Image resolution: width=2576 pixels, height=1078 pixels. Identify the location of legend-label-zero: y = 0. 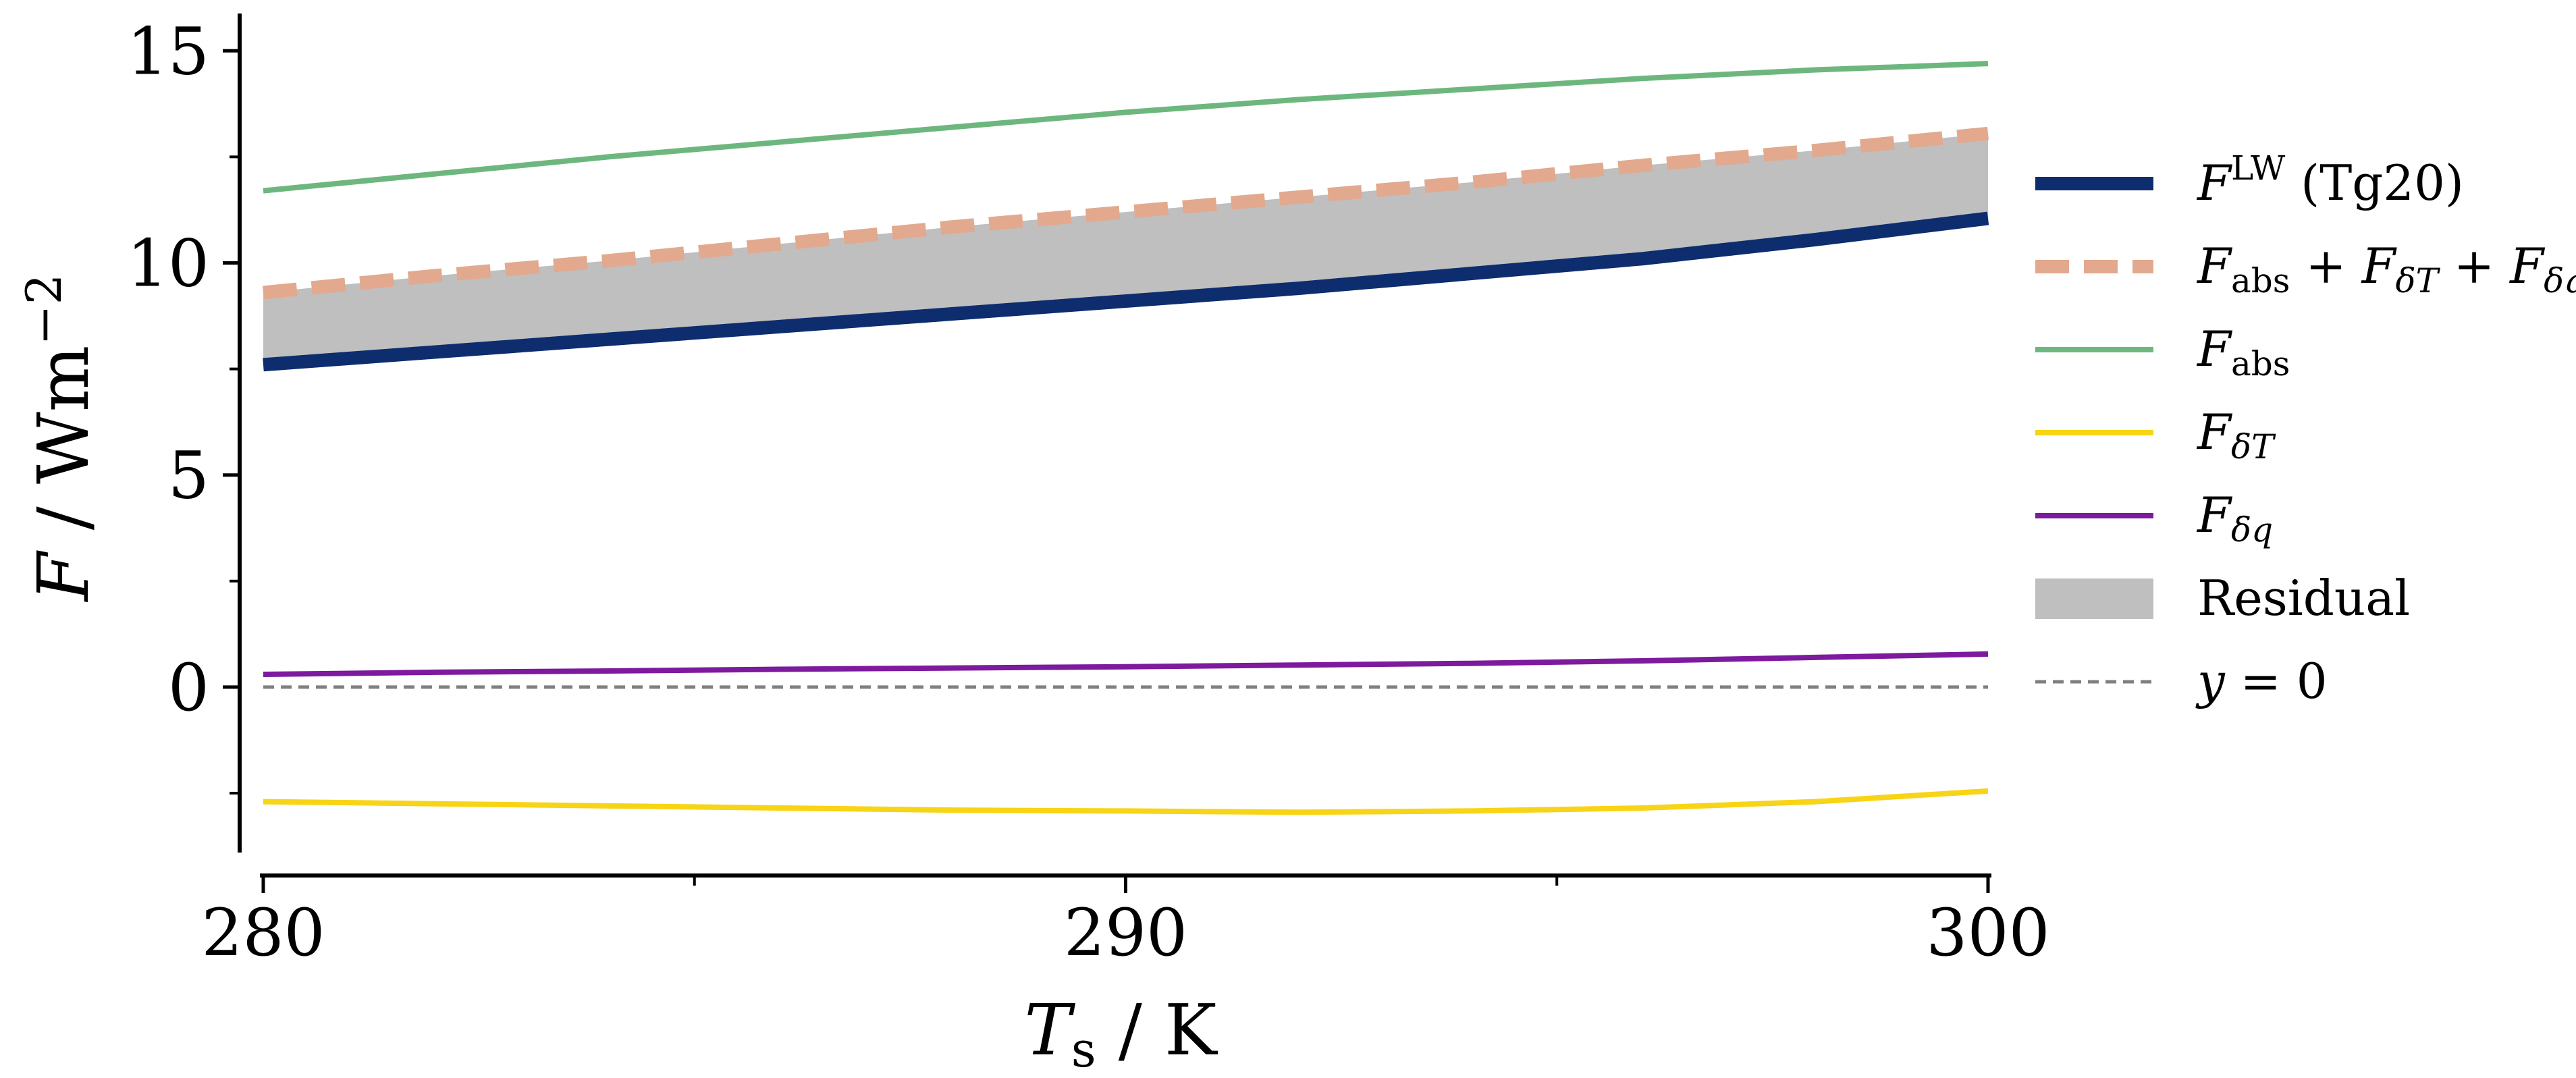
(2262, 681).